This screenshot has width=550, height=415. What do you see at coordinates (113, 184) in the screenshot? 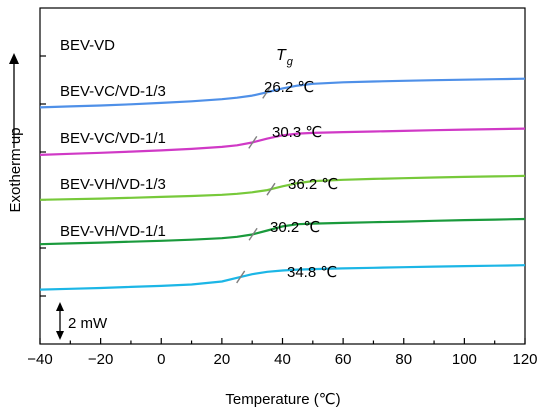
I see `series-label: BEV-VH/VD-1/3` at bounding box center [113, 184].